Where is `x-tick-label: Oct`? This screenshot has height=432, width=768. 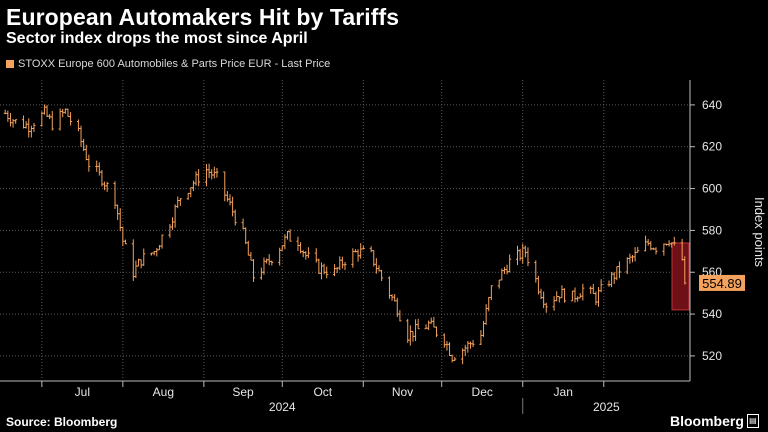
x-tick-label: Oct is located at coordinates (322, 392).